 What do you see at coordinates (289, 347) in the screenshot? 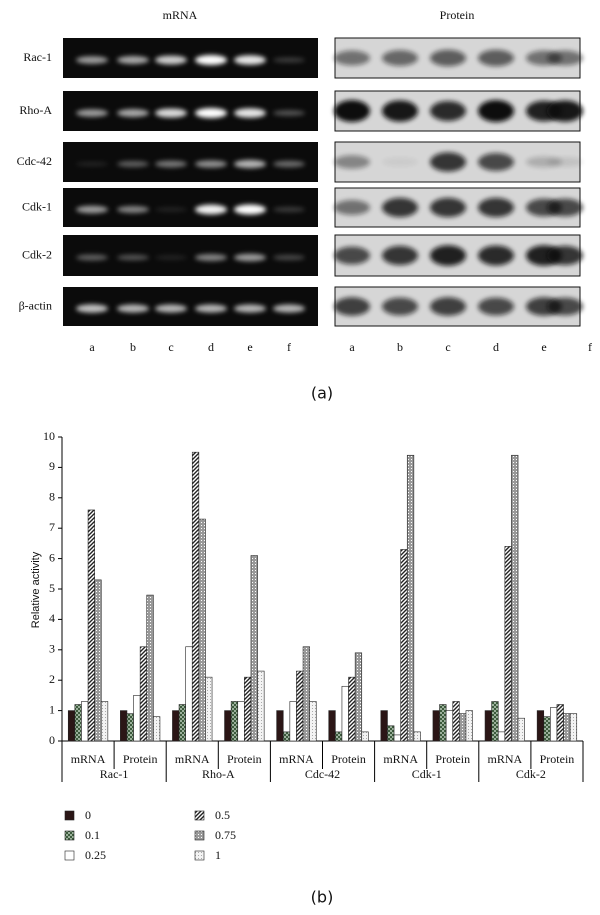
I see `lane-label: f` at bounding box center [289, 347].